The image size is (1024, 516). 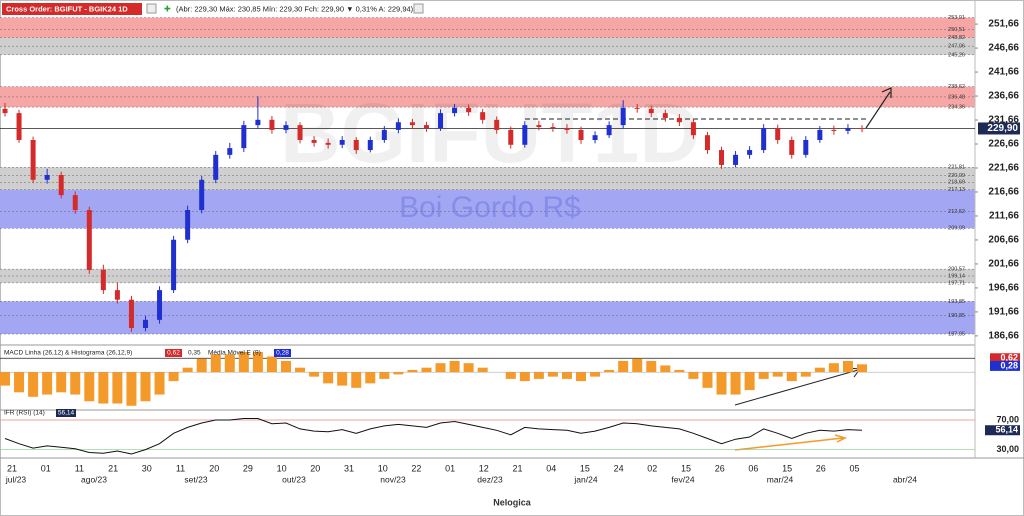 What do you see at coordinates (1003, 192) in the screenshot?
I see `y-tick-label: 216,66` at bounding box center [1003, 192].